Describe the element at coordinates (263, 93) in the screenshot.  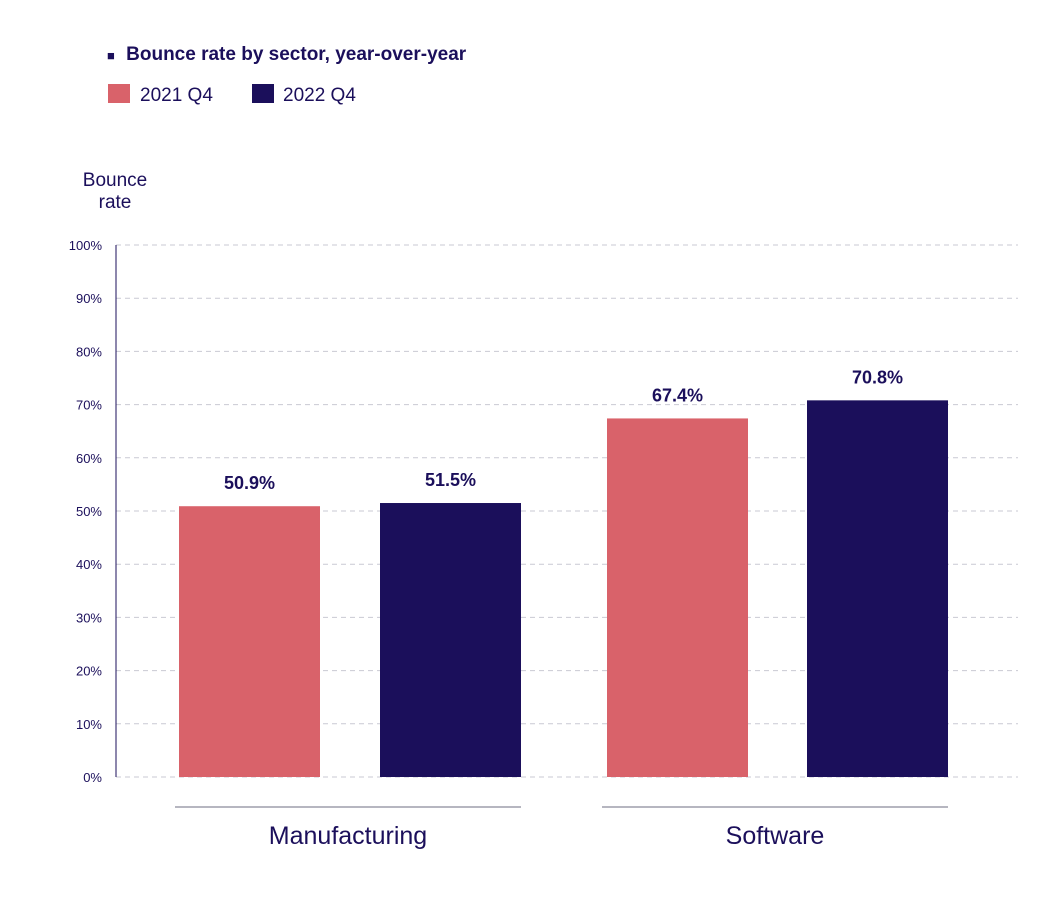
I see `legend-swatch-2022-q4` at that location.